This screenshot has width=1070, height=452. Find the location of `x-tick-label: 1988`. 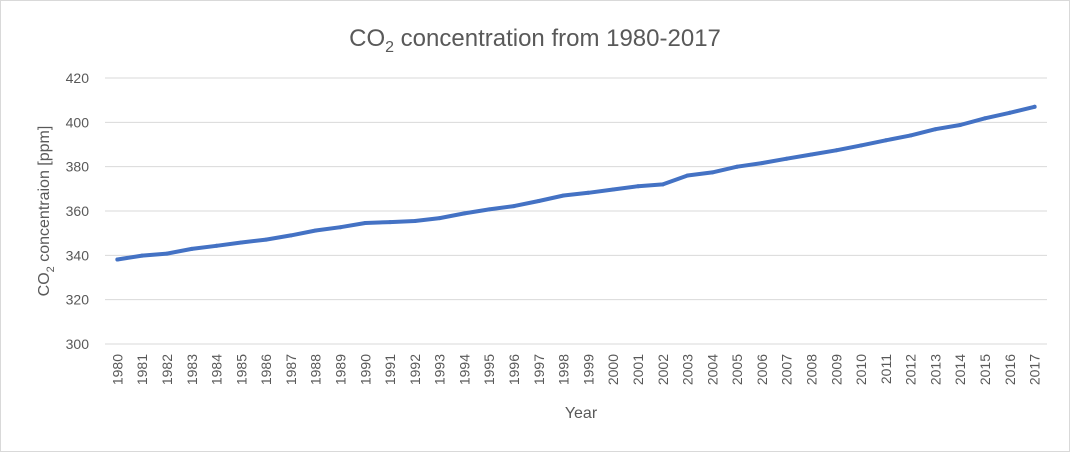

x-tick-label: 1988 is located at coordinates (316, 369).